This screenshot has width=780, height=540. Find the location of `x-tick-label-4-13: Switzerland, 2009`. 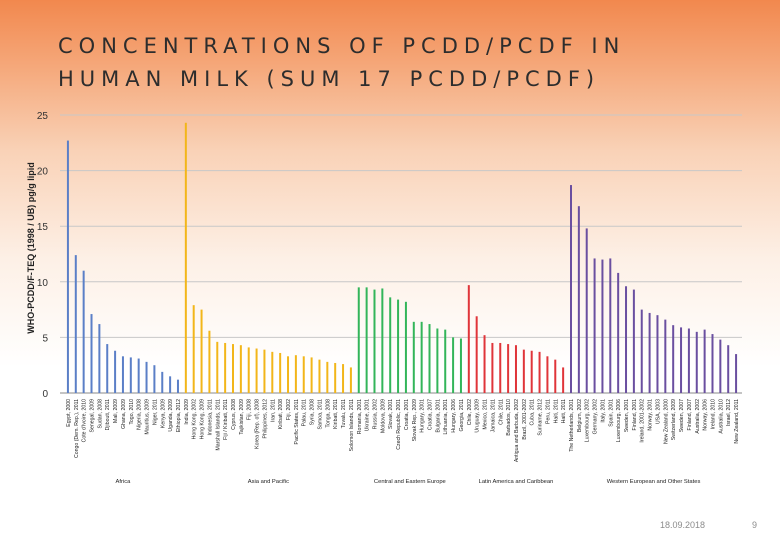

x-tick-label-4-13: Switzerland, 2009 is located at coordinates (674, 419).